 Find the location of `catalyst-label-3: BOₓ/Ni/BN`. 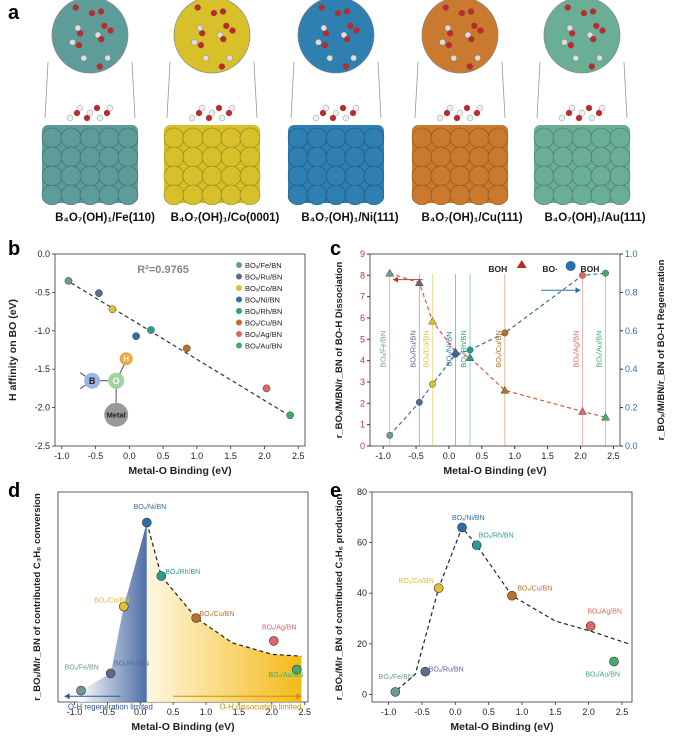

catalyst-label-3: BOₓ/Ni/BN is located at coordinates (449, 349).